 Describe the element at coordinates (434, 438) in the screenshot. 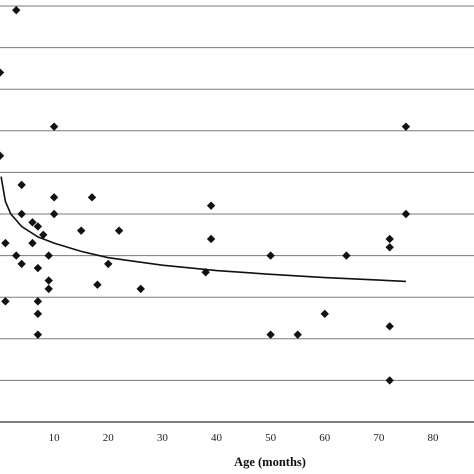

I see `x-tick-label: 80` at that location.